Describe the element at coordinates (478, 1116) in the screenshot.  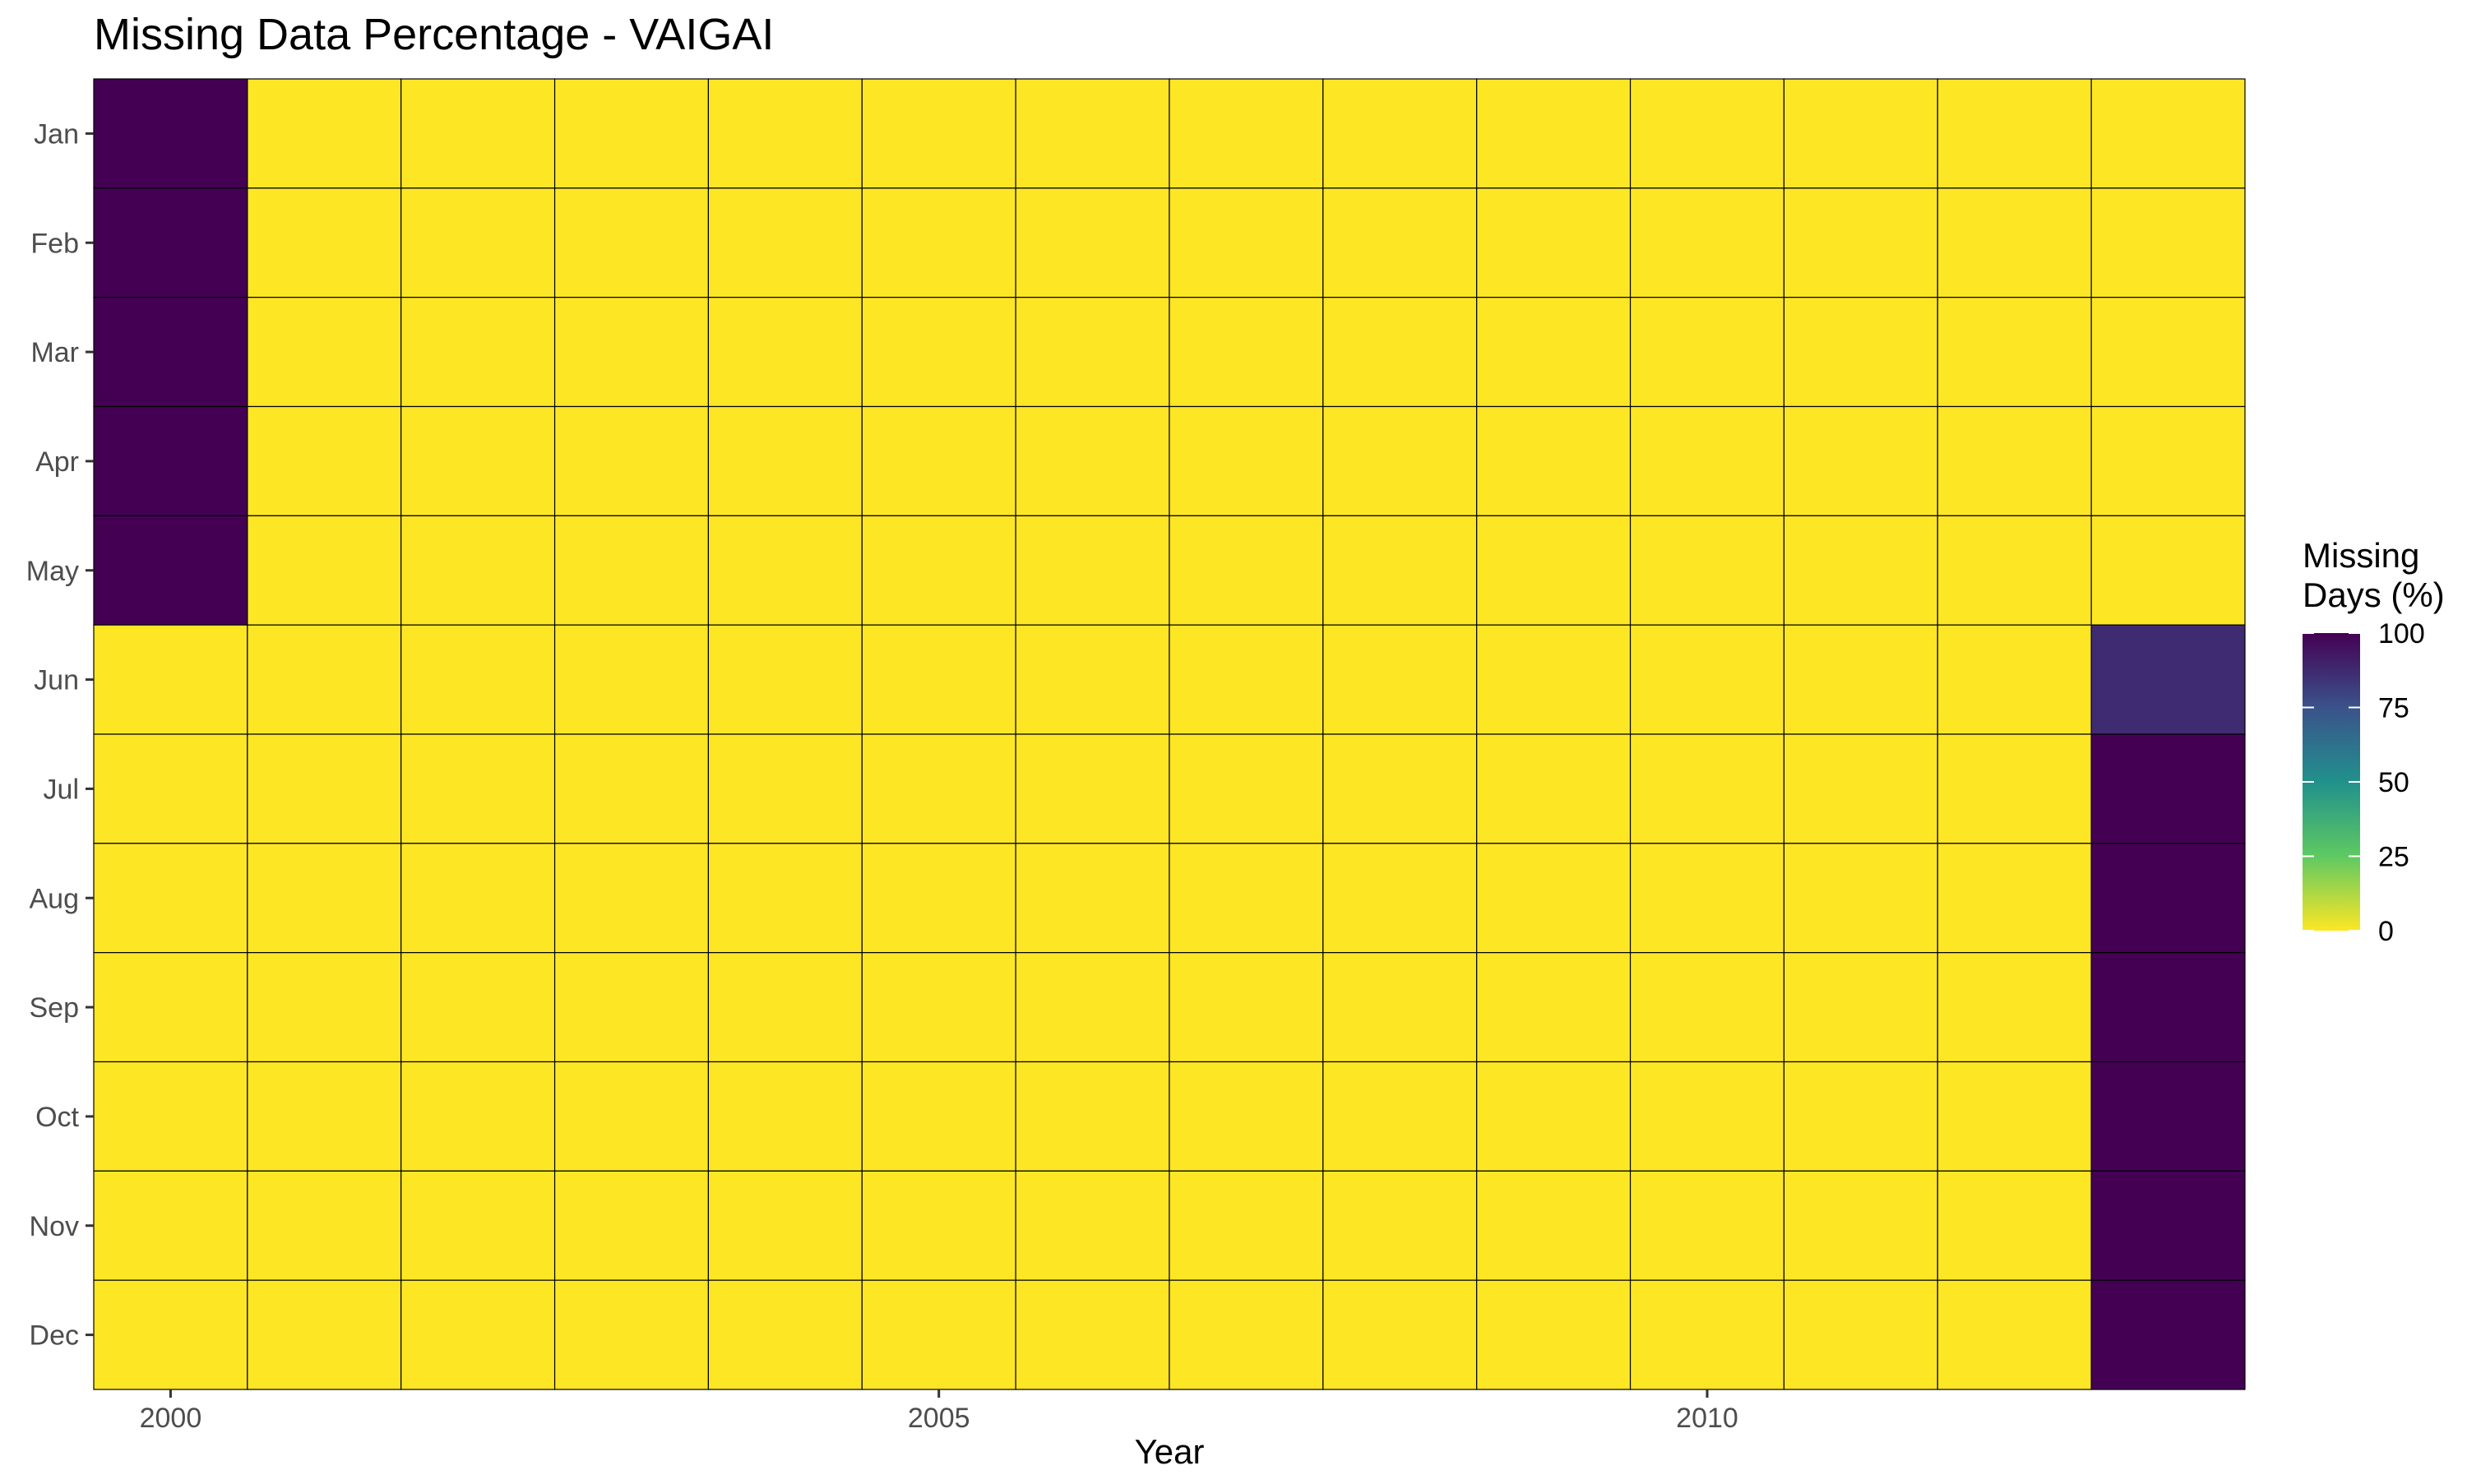
I see `heatmap-cell-oct-2002` at that location.